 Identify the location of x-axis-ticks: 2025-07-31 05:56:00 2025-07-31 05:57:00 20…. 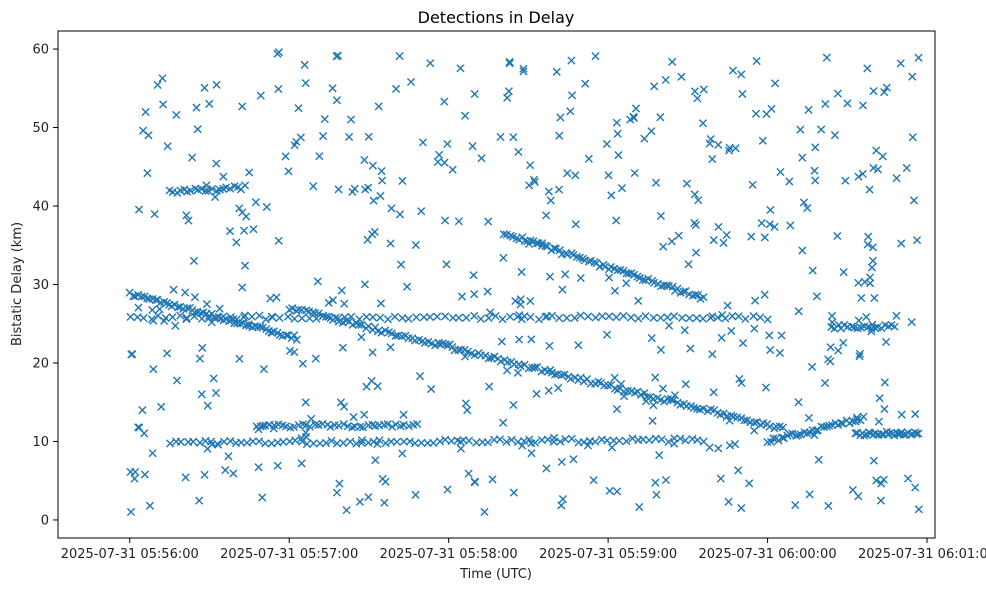
(523, 550).